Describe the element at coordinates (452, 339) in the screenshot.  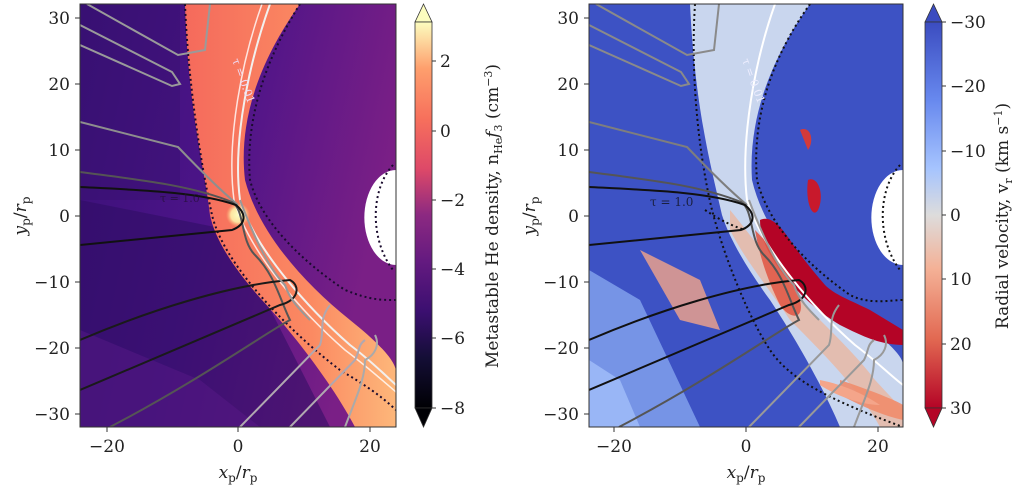
I see `svg-text: −6` at that location.